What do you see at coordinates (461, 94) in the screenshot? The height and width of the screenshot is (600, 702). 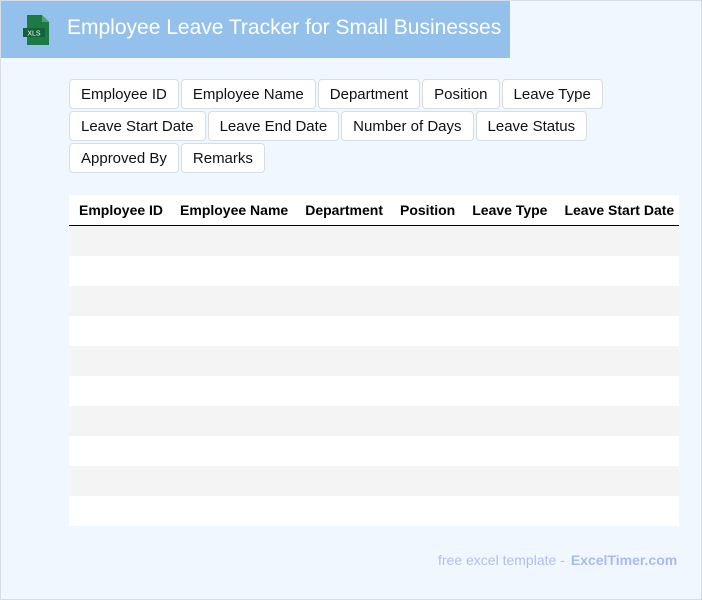 I see `field-chip: Position` at bounding box center [461, 94].